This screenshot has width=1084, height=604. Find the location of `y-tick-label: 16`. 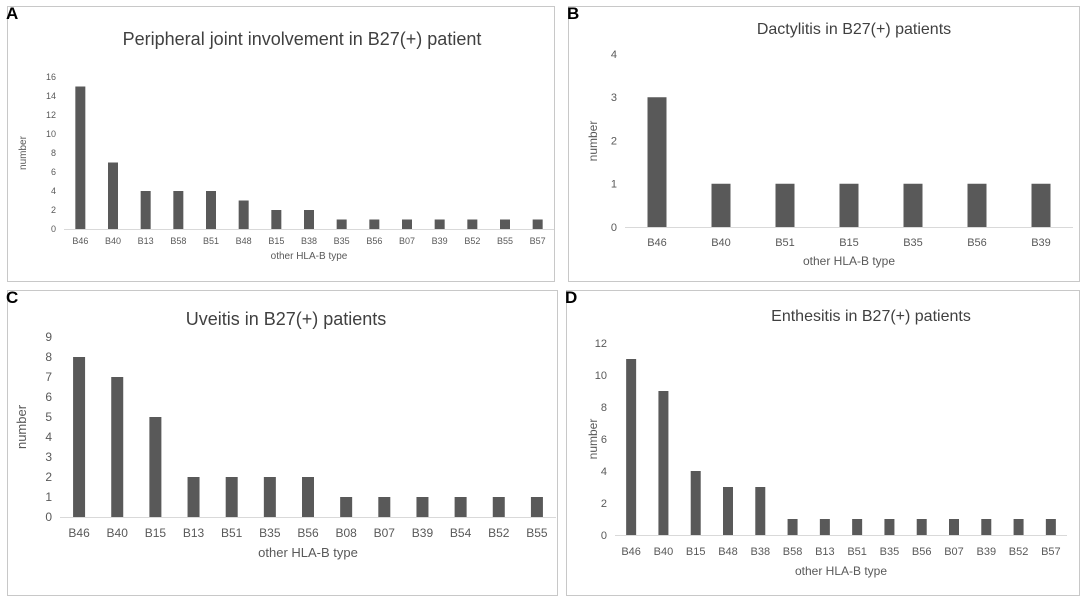

y-tick-label: 16 is located at coordinates (51, 77).